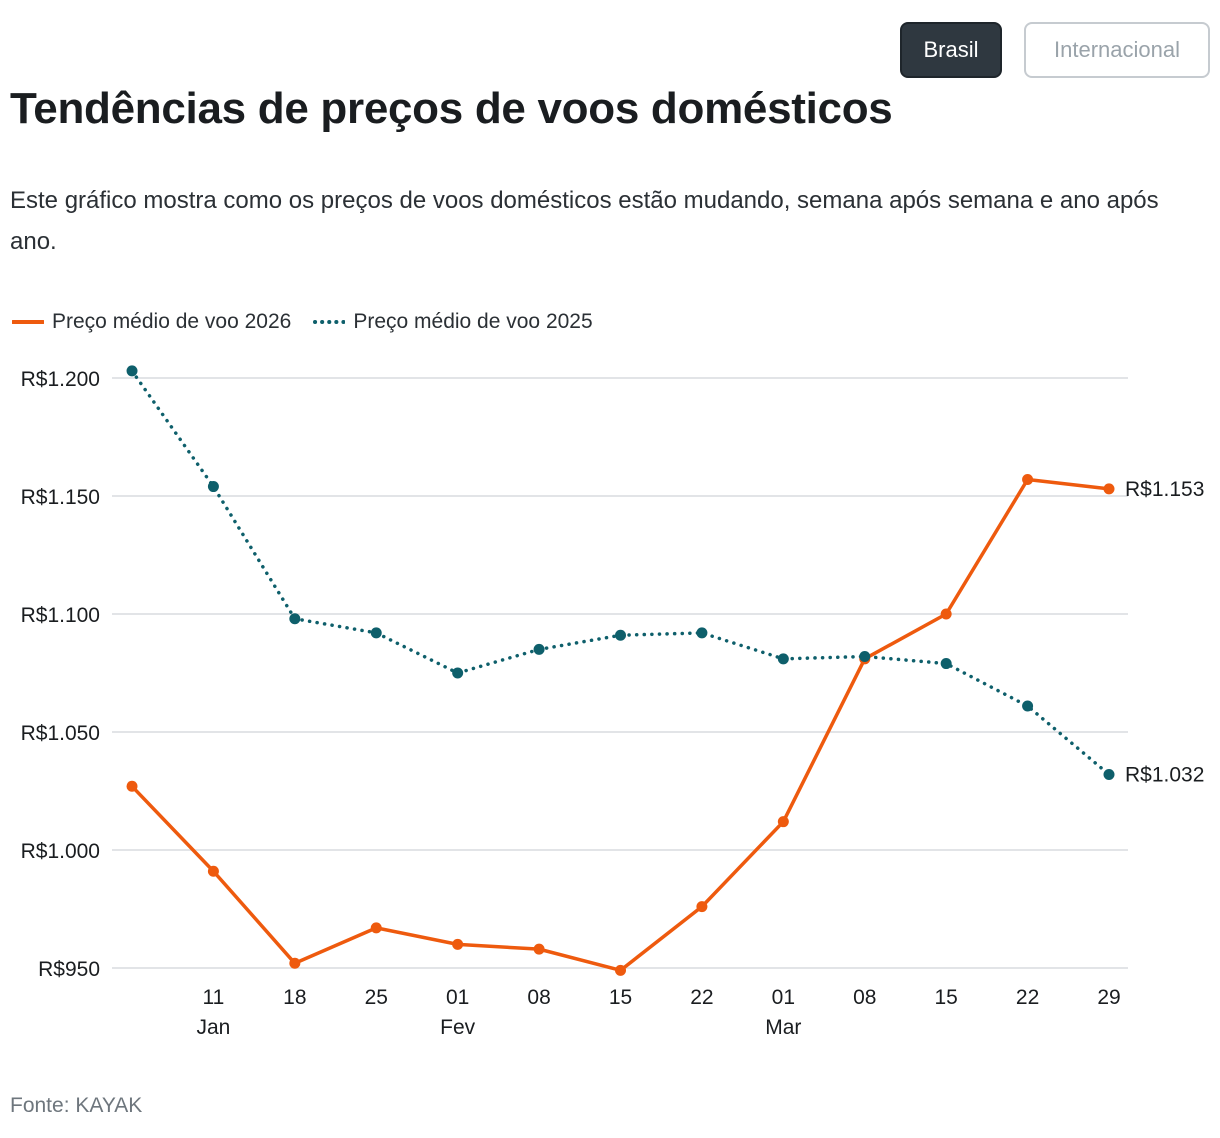  Describe the element at coordinates (213, 1027) in the screenshot. I see `x-month-label: Jan` at that location.